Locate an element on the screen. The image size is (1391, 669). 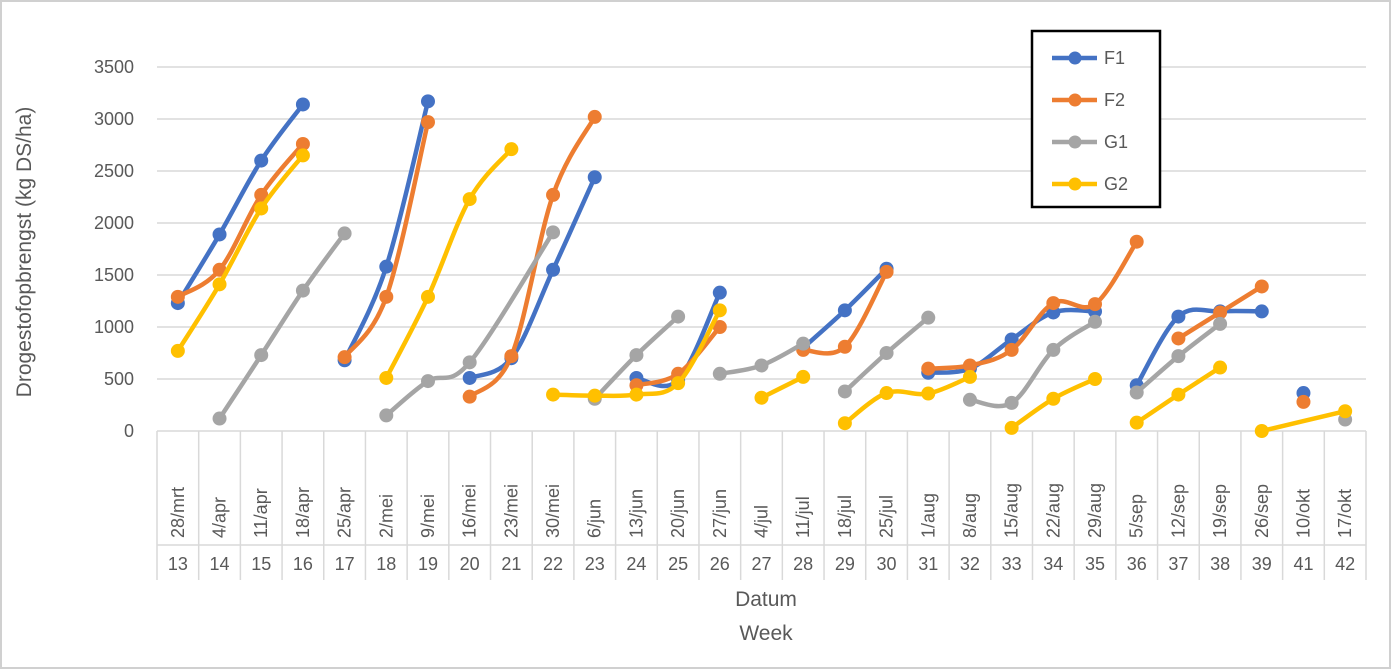
x-tick-label-week: 31 is located at coordinates (928, 564).